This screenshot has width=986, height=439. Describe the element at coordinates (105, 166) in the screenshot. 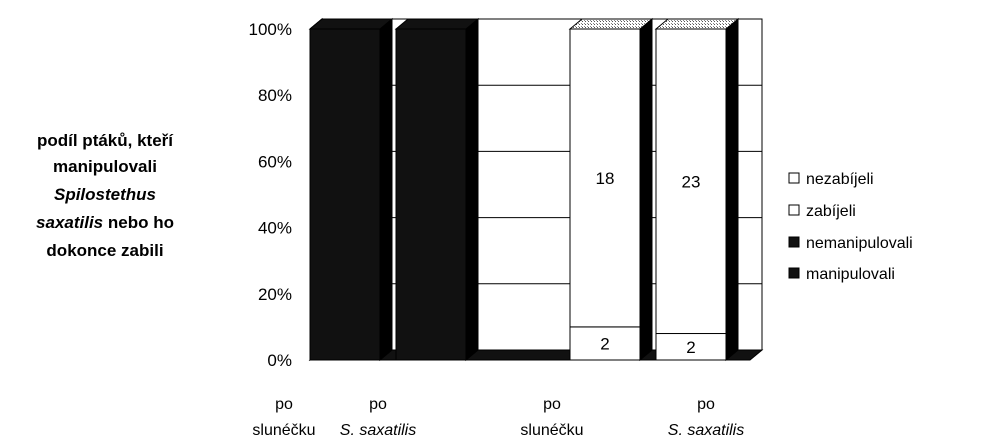

I see `y-axis-title-line: manipulovali` at that location.